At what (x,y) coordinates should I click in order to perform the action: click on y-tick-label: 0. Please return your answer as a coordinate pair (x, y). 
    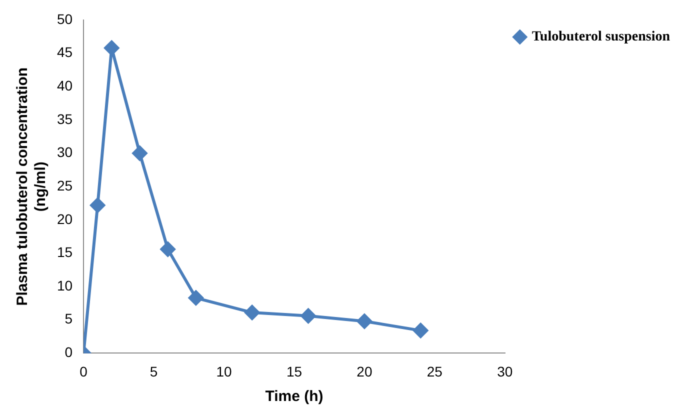
    Looking at the image, I should click on (68, 352).